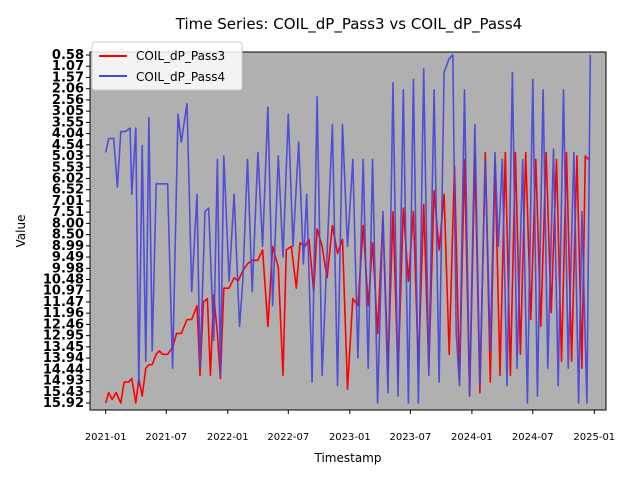  Describe the element at coordinates (63, 291) in the screenshot. I see `y-tick-label: 10.97` at that location.